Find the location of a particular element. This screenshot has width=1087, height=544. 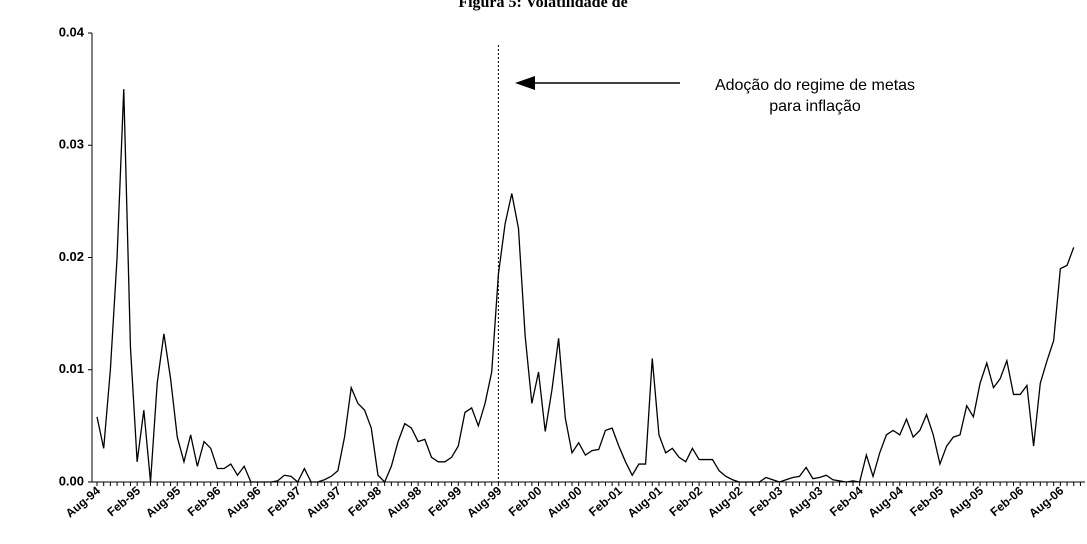

x-tick-label: Feb-03 is located at coordinates (766, 501).